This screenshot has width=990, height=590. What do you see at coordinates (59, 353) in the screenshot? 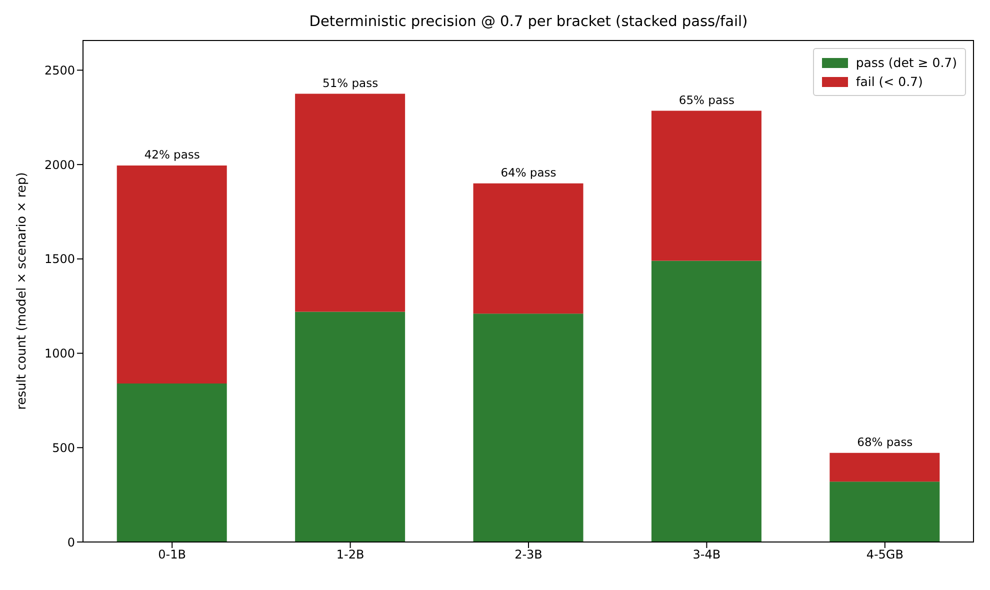
I see `y-tick-label: 1000` at bounding box center [59, 353].